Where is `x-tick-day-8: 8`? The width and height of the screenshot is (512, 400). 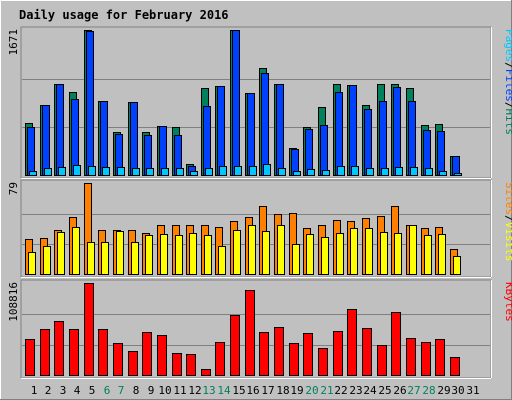
x-tick-day-8: 8 is located at coordinates (136, 390).